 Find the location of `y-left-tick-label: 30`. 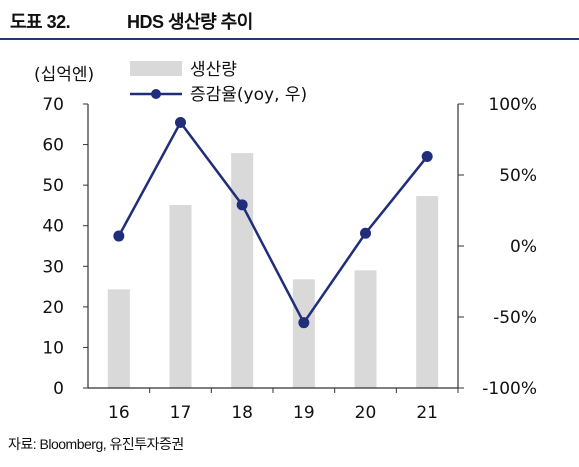

y-left-tick-label: 30 is located at coordinates (53, 267).